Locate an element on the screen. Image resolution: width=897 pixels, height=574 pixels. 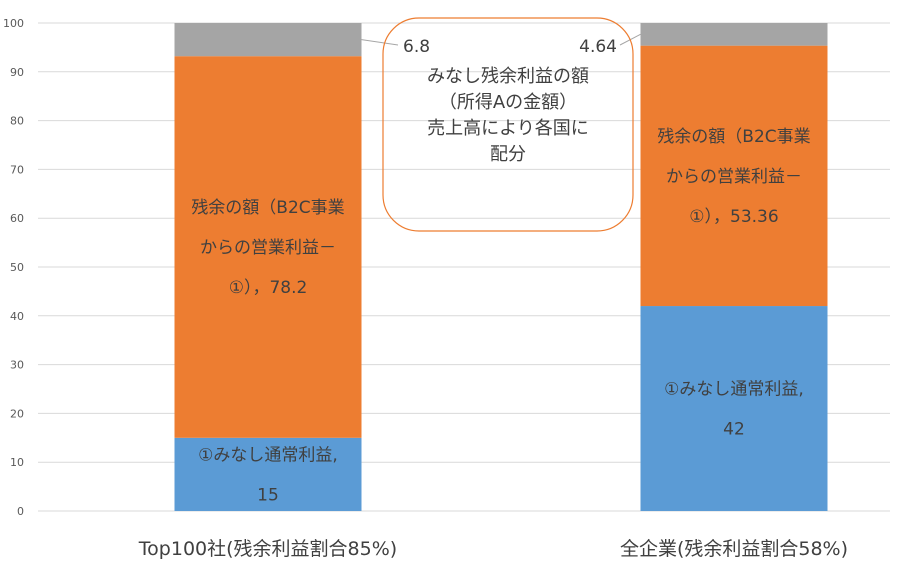
y-tick-label: 70 is located at coordinates (17, 169).